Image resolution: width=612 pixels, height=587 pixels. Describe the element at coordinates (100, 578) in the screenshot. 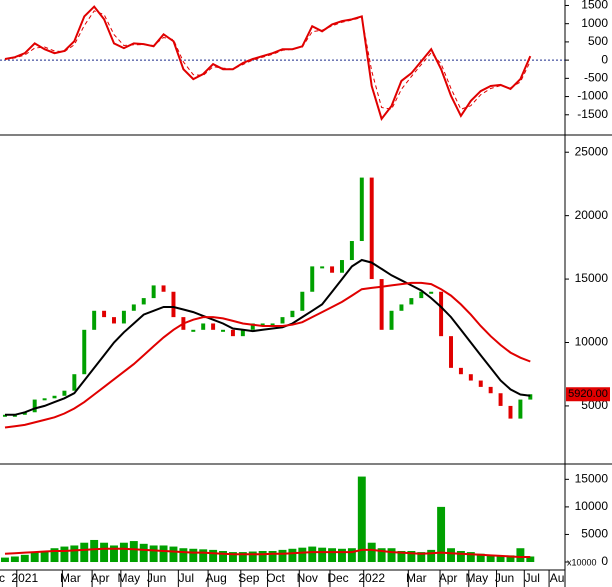

I see `x-tick-label: Apr` at that location.